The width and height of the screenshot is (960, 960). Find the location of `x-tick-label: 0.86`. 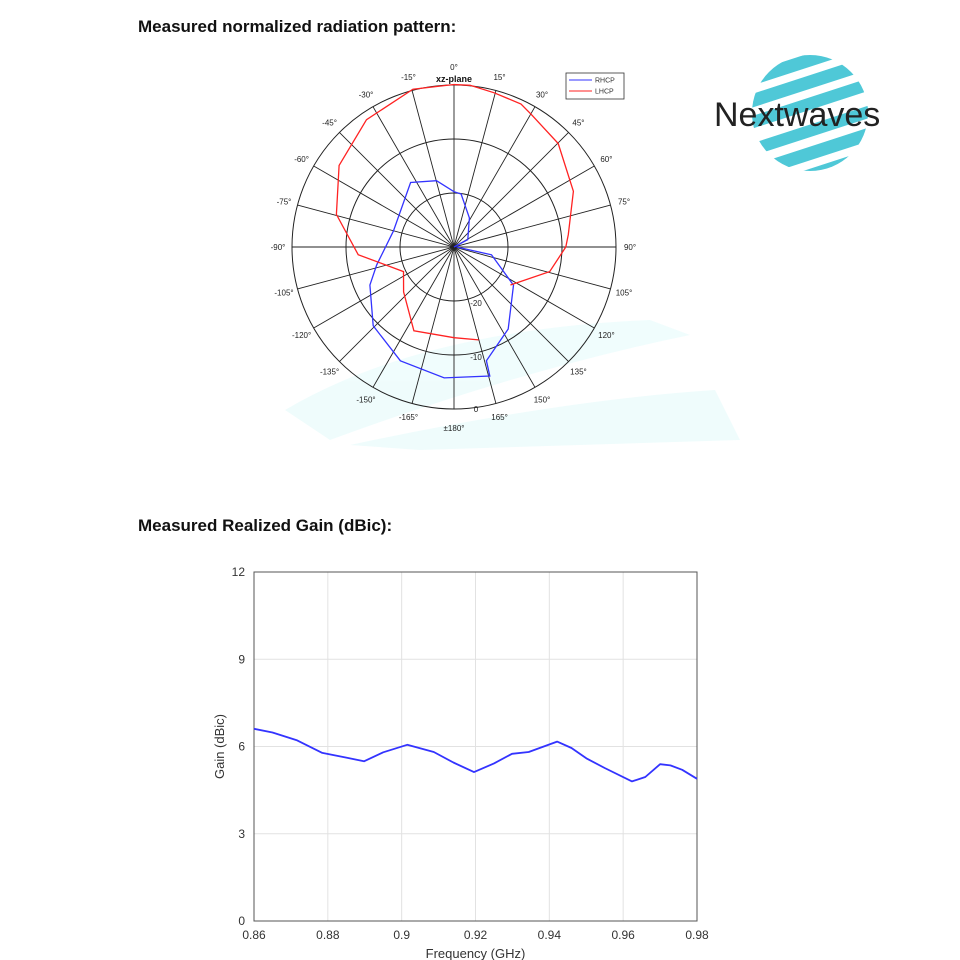

x-tick-label: 0.86 is located at coordinates (254, 935).